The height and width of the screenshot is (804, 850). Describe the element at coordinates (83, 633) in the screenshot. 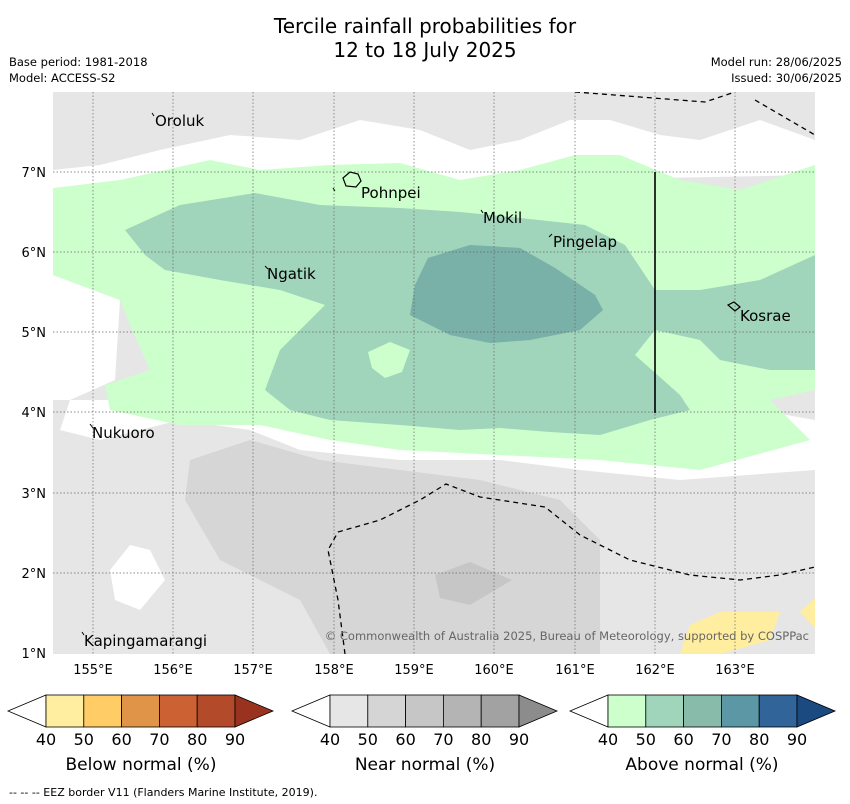

I see `kapingamarangi-atoll` at that location.